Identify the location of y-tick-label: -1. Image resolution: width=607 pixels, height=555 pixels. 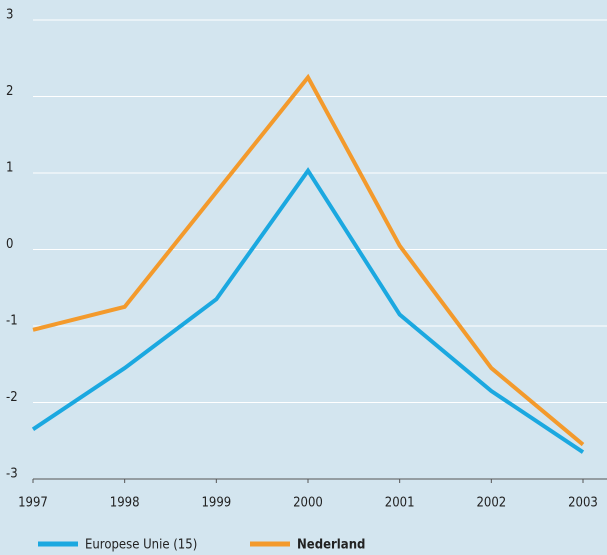
(12, 321).